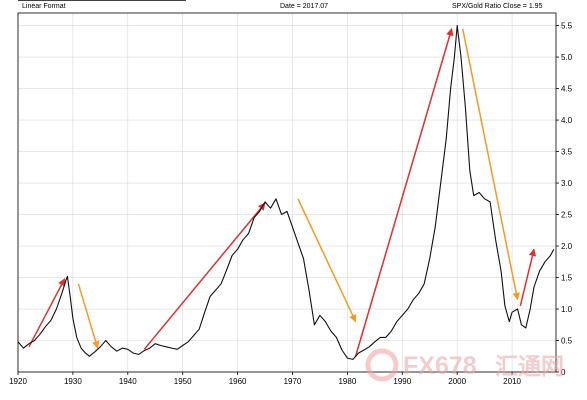  What do you see at coordinates (563, 372) in the screenshot?
I see `y-tick-label: 0` at bounding box center [563, 372].